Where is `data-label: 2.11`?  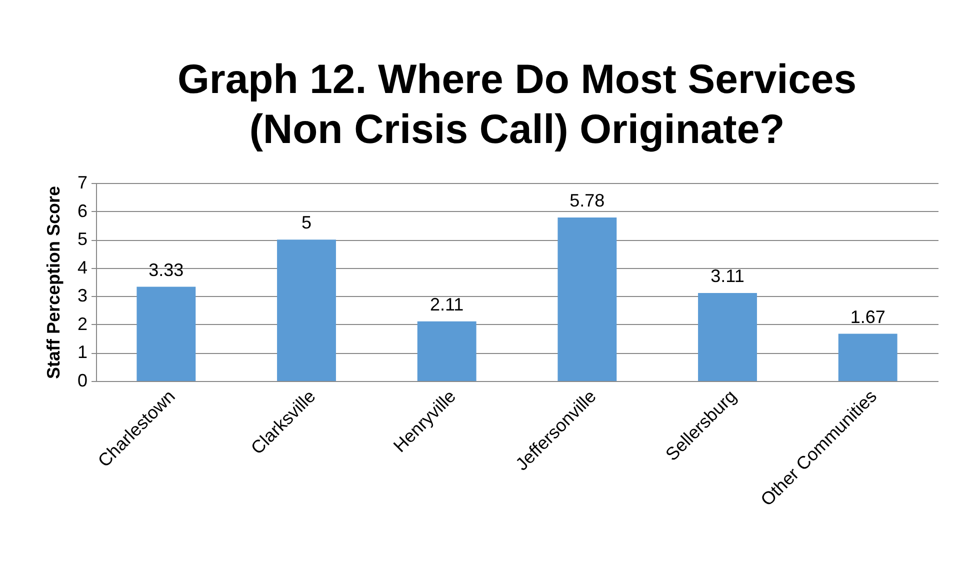
data-label: 2.11 is located at coordinates (447, 304).